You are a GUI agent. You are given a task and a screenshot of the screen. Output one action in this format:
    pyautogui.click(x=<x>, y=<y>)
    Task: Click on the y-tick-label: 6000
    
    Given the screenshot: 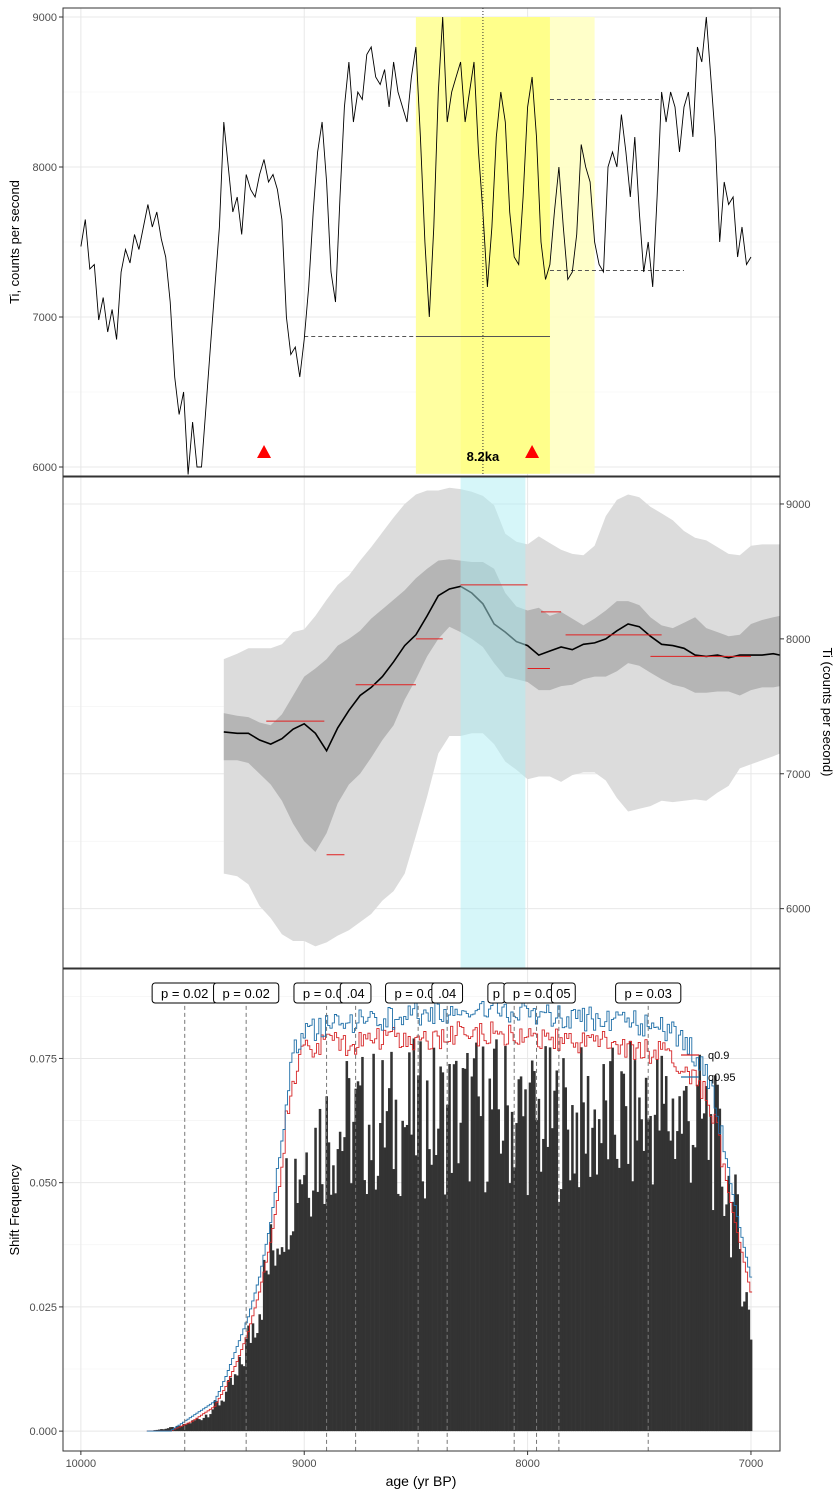 What is the action you would take?
    pyautogui.click(x=798, y=910)
    